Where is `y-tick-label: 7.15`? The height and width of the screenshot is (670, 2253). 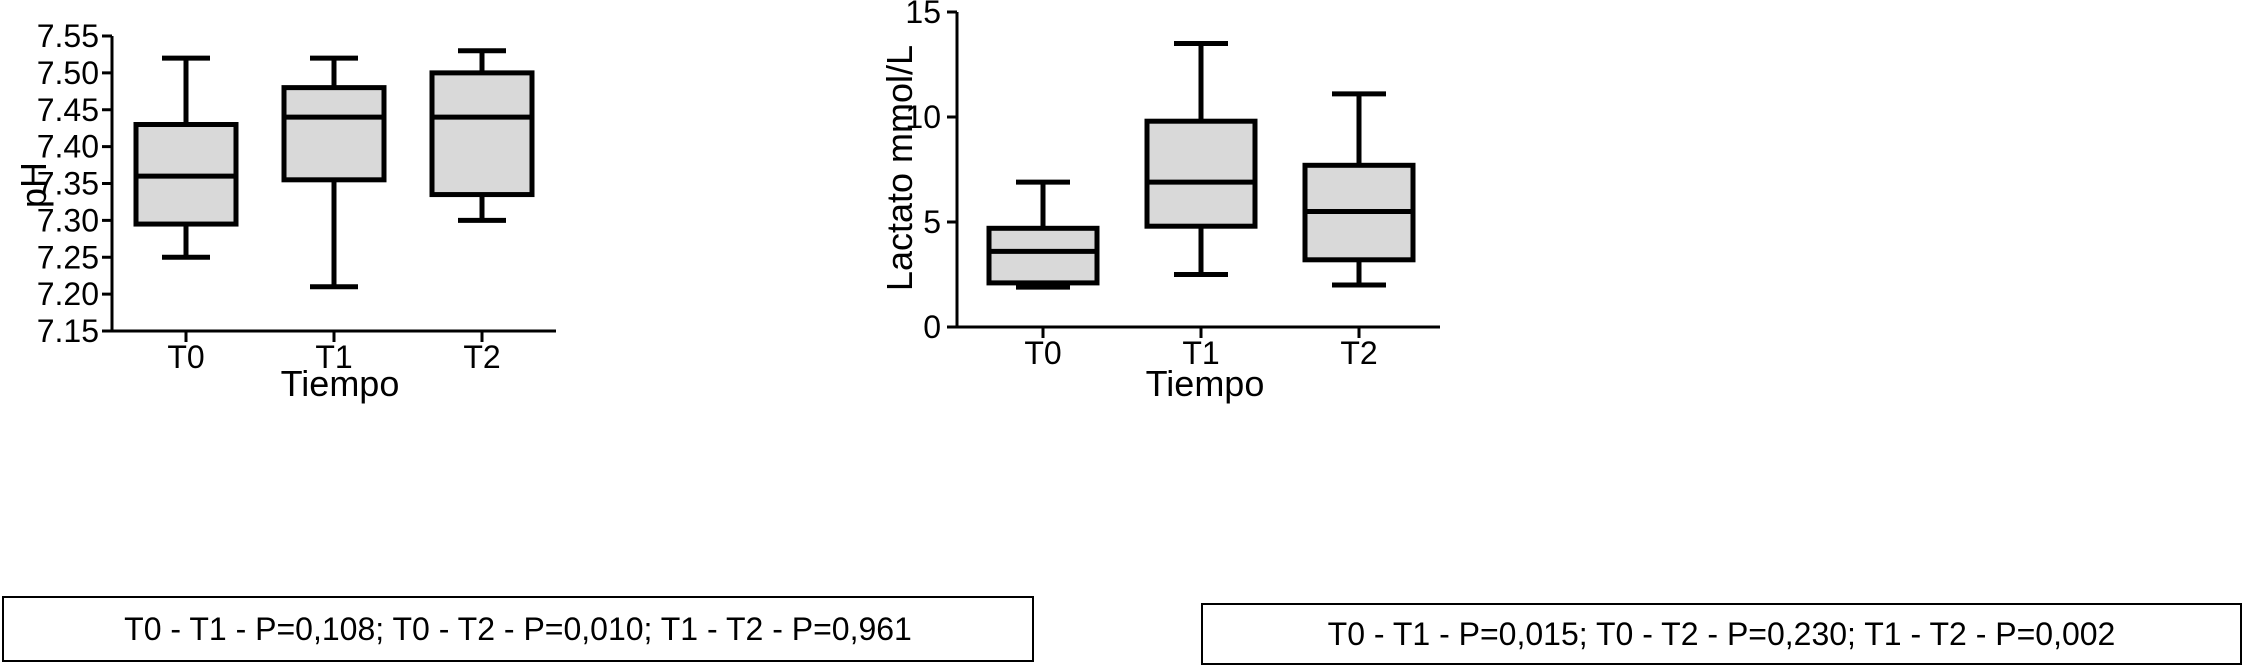
y-tick-label: 7.15 is located at coordinates (68, 331).